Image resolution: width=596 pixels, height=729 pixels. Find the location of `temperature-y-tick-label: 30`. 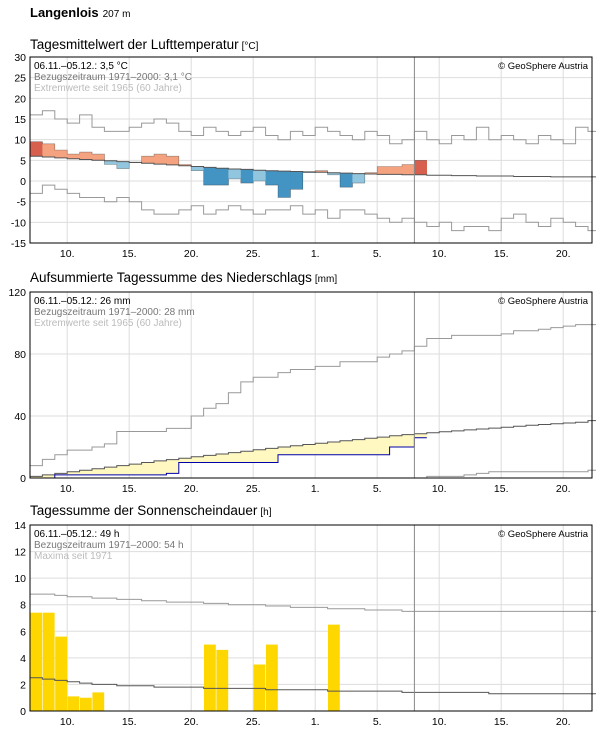

temperature-y-tick-label: 30 is located at coordinates (20, 58).